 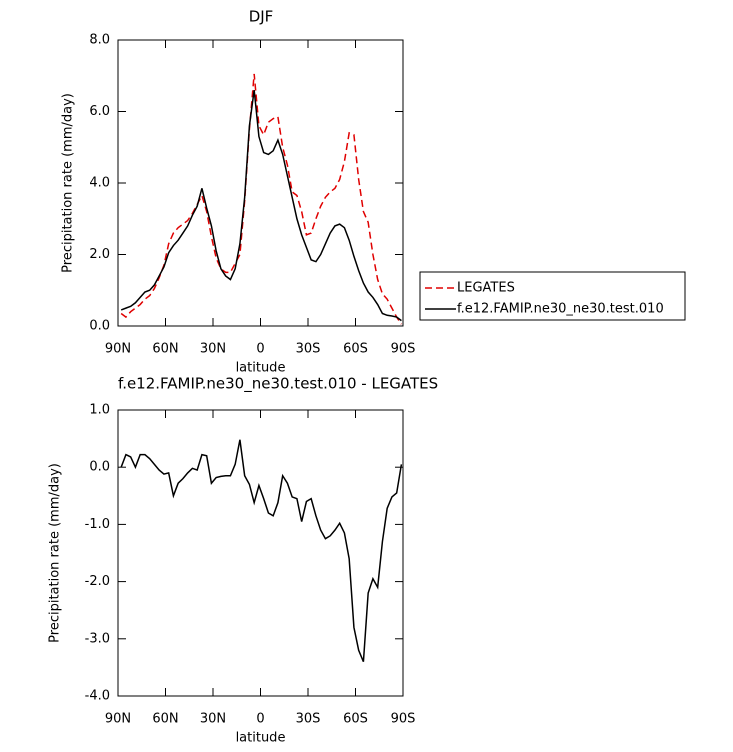 What do you see at coordinates (99, 183) in the screenshot?
I see `y-tick-label: 4.0` at bounding box center [99, 183].